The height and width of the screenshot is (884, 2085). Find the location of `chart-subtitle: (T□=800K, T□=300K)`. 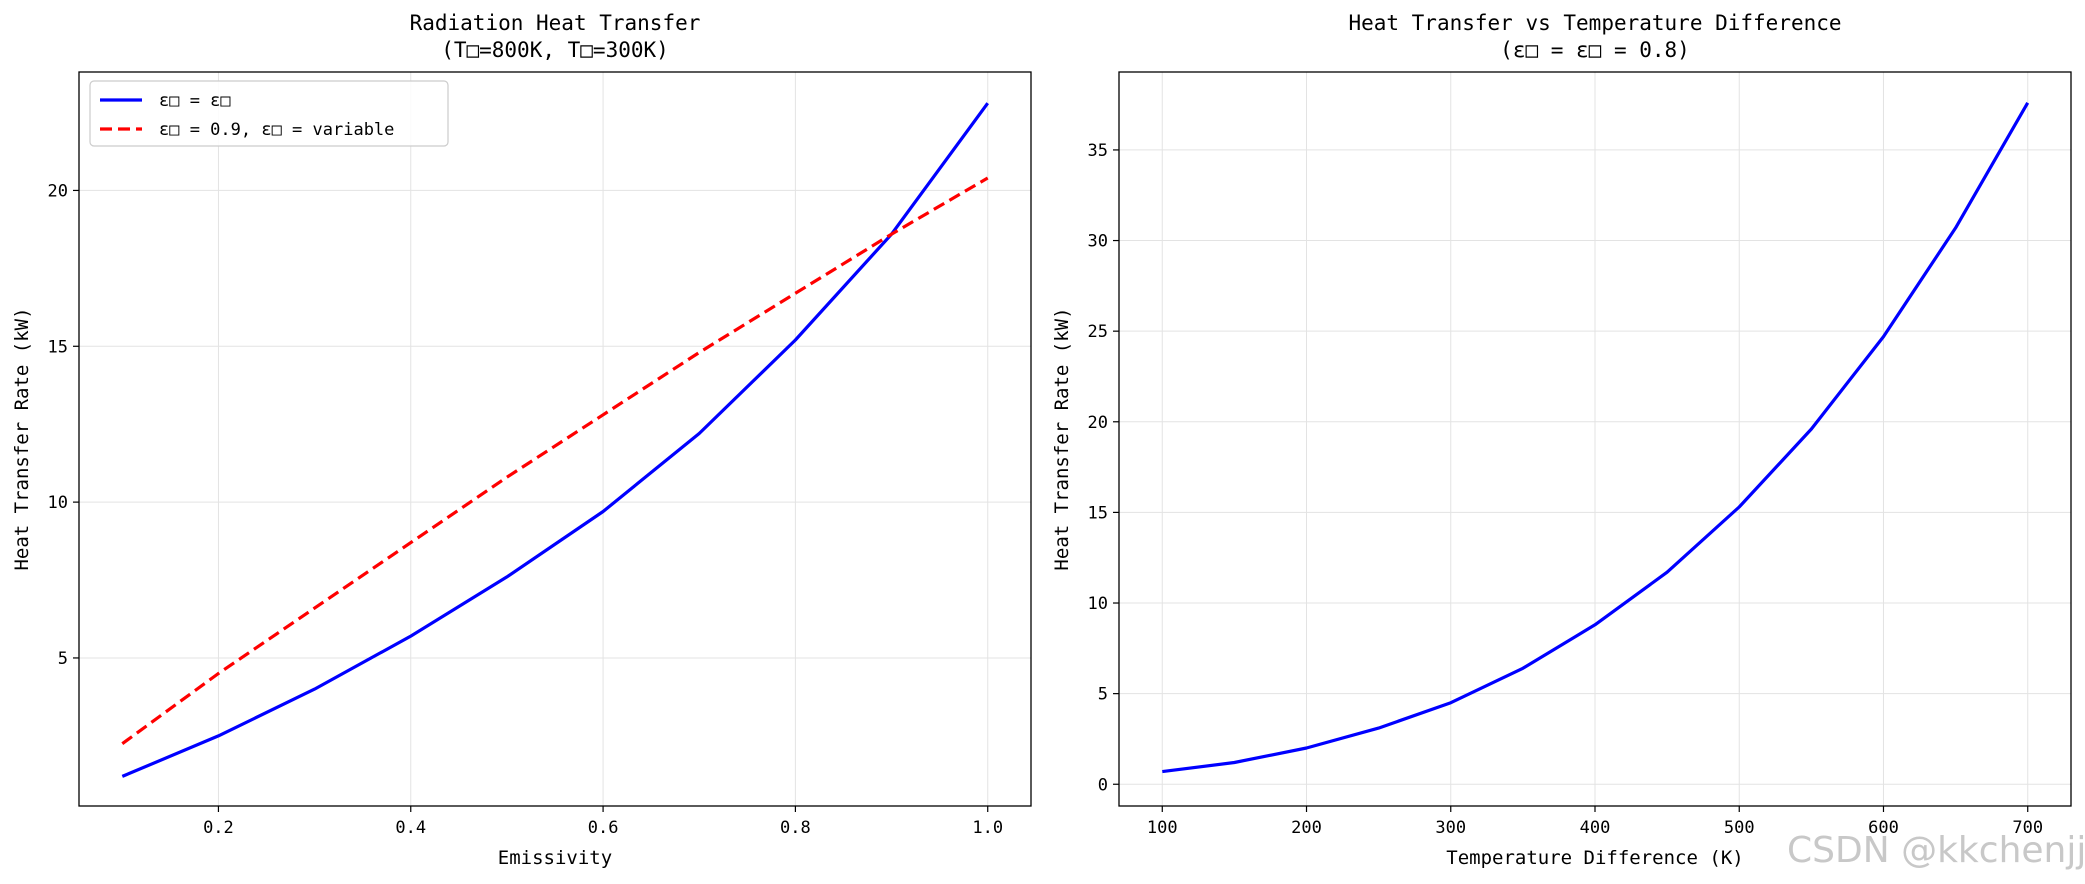

chart-subtitle: (T□=800K, T□=300K) is located at coordinates (555, 50).